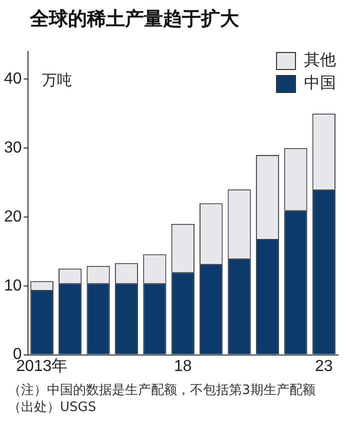  What do you see at coordinates (320, 60) in the screenshot?
I see `legend-label: 其他` at bounding box center [320, 60].